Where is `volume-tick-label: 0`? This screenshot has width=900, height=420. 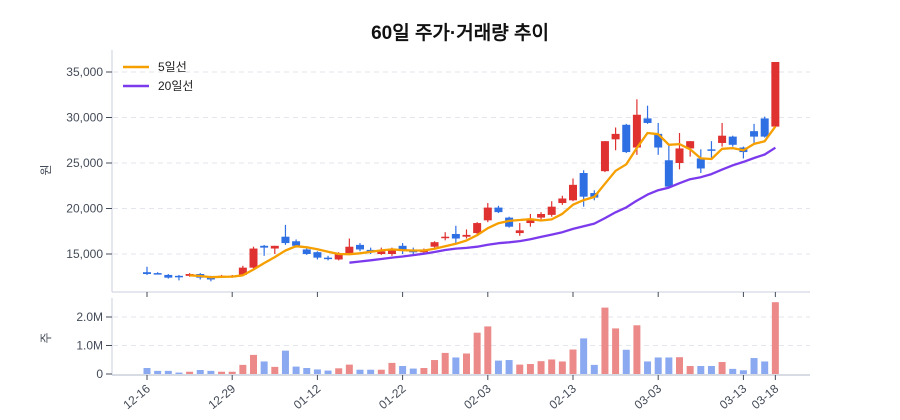
volume-tick-label: 0 is located at coordinates (99, 374).